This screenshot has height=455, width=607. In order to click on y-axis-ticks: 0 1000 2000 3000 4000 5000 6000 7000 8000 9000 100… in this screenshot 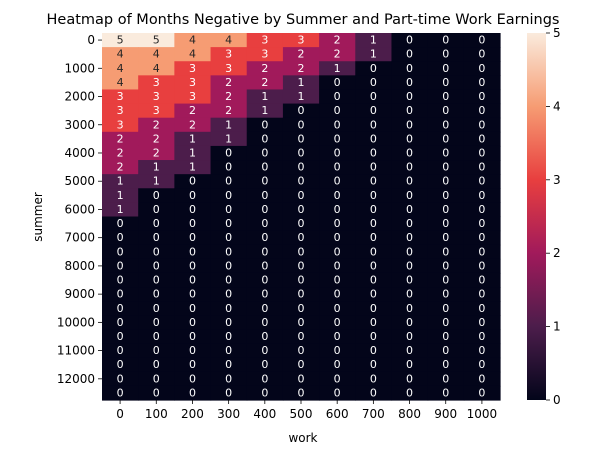, I will do `click(79, 209)`.